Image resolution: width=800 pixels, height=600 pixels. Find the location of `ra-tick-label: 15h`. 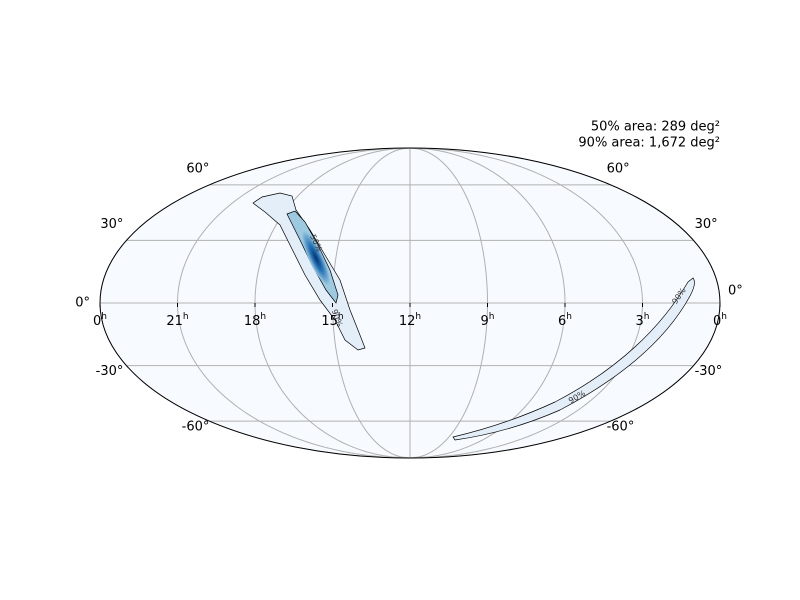

ra-tick-label: 15h is located at coordinates (332, 320).